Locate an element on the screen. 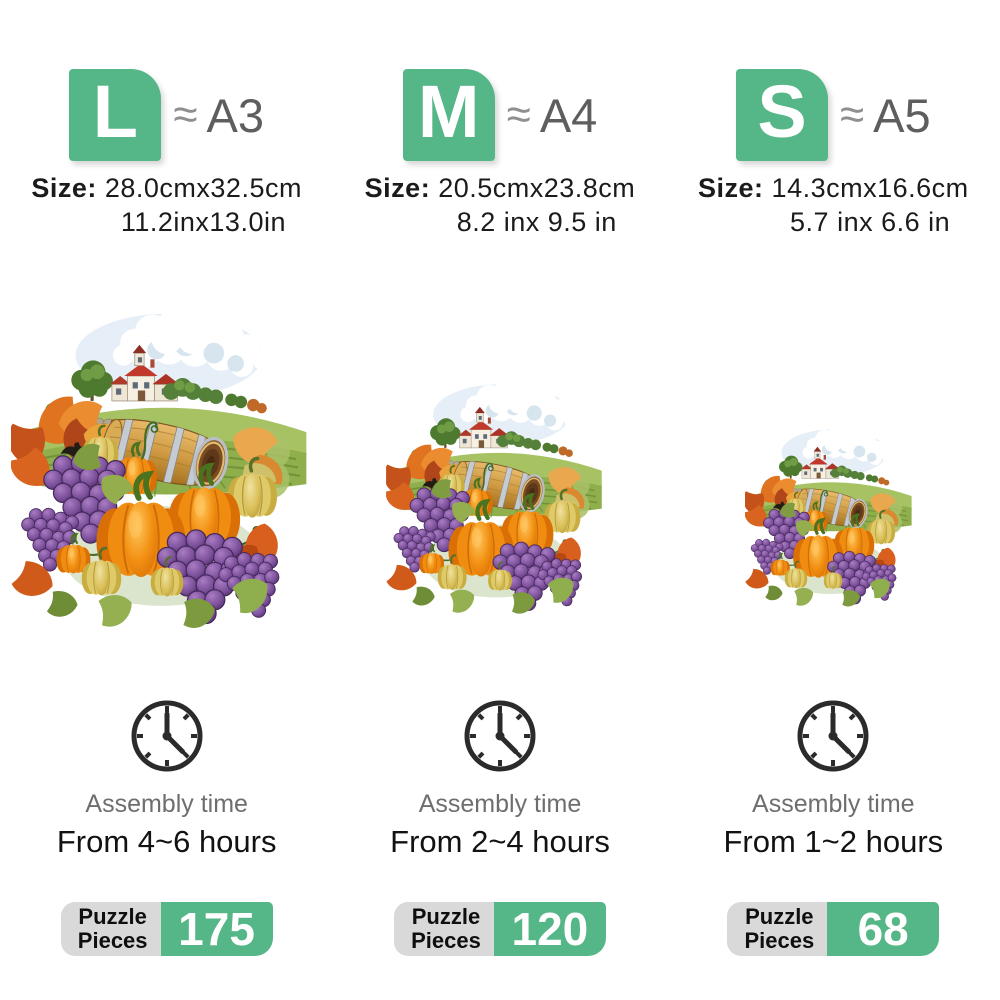 This screenshot has width=1000, height=1000. puzzle-pieces-badge: Puzzle Pieces 68 is located at coordinates (833, 929).